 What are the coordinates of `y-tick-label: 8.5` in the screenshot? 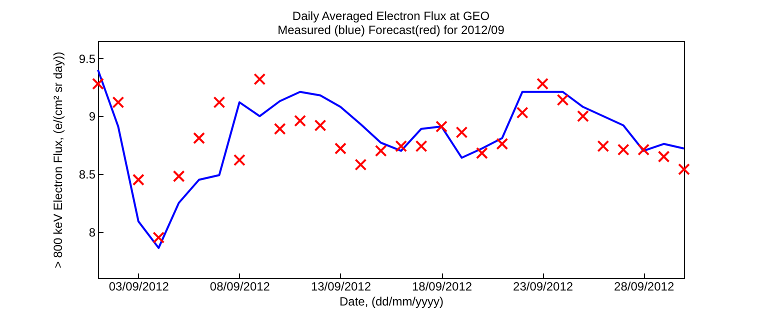 It's located at (87, 174).